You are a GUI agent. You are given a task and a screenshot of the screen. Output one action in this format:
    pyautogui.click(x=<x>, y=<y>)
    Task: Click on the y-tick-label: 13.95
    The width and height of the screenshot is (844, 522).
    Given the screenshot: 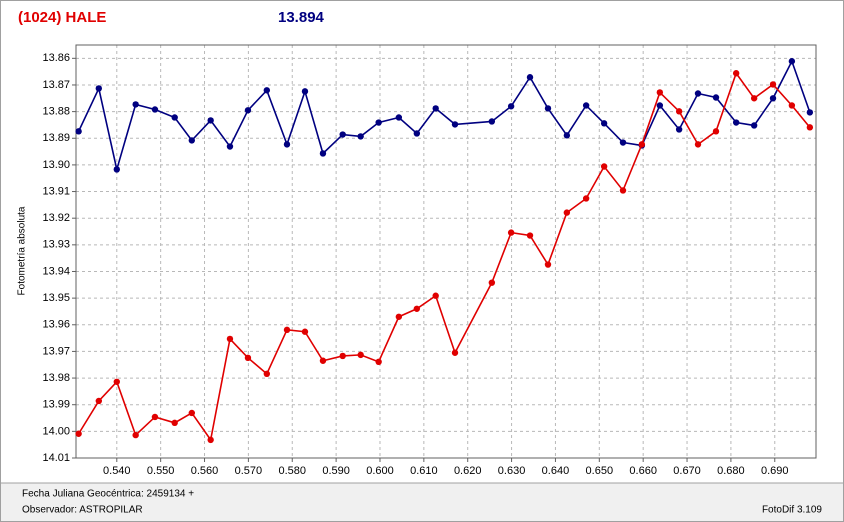 What is the action you would take?
    pyautogui.click(x=56, y=298)
    